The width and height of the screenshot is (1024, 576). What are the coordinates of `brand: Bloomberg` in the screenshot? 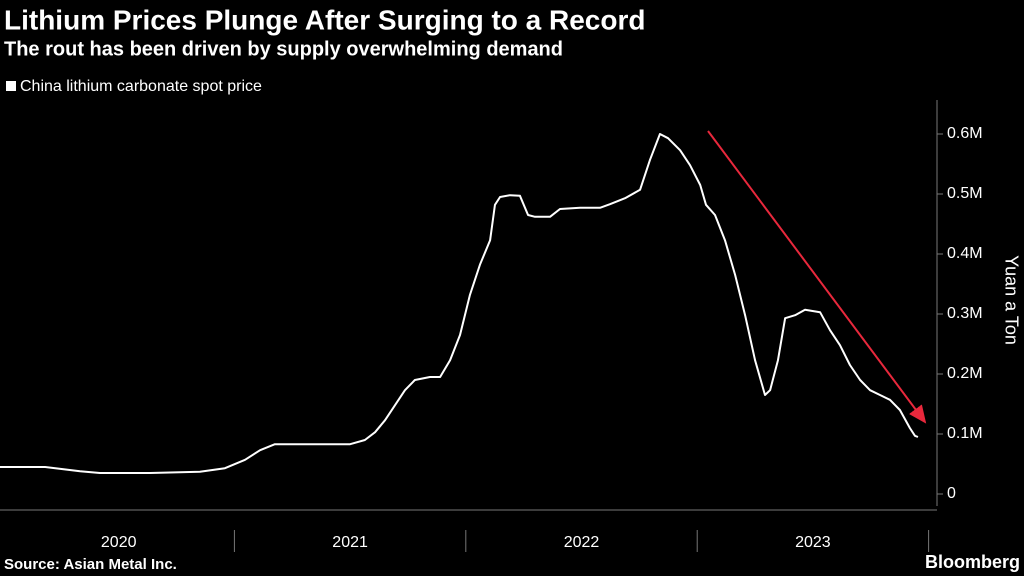 It's located at (972, 562).